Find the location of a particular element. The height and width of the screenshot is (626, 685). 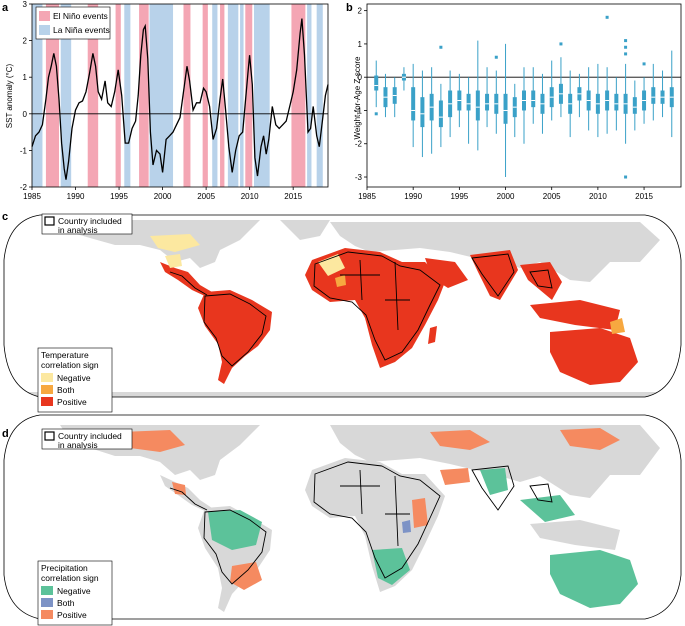

panel-c-letter: c is located at coordinates (5, 217).